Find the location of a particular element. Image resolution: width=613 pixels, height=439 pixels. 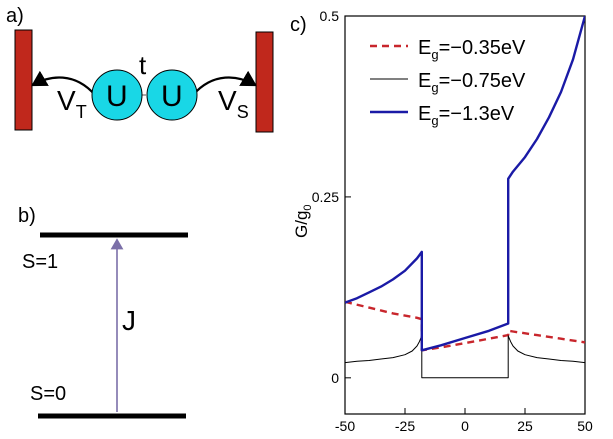

upper-state-label: S=1 is located at coordinates (40, 262).